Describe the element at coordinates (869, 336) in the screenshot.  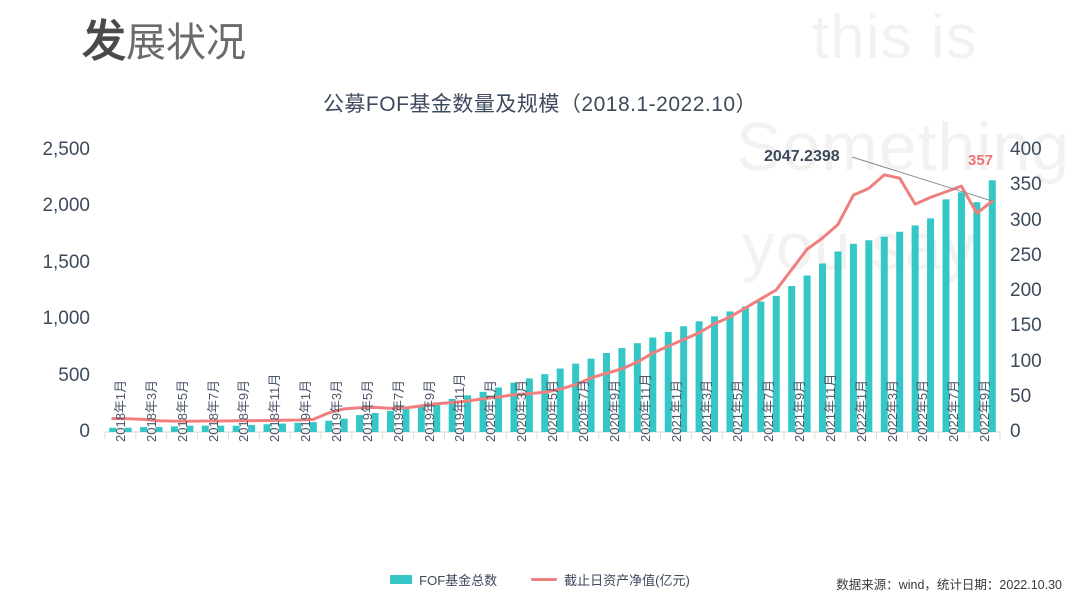
I see `bar-2022年2月` at that location.